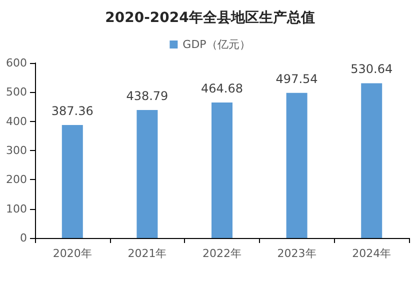 Image resolution: width=420 pixels, height=286 pixels. Describe the element at coordinates (16, 92) in the screenshot. I see `y-tick-label: 500` at that location.